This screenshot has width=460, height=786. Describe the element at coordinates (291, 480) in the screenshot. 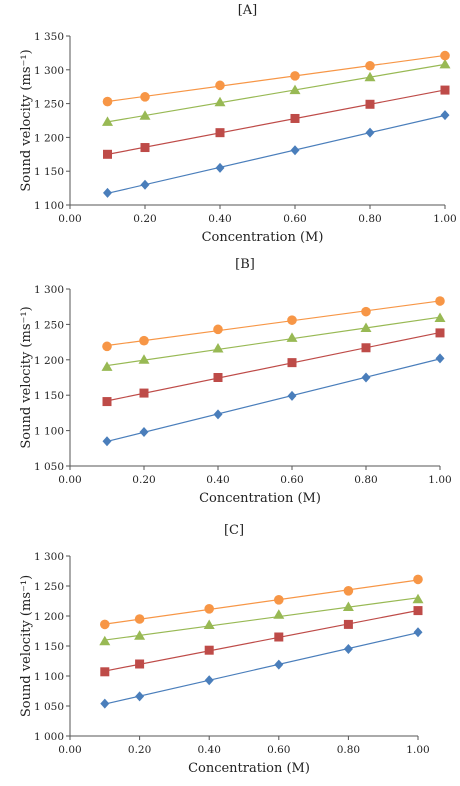

I see `x-tick-label: 0.60` at that location.